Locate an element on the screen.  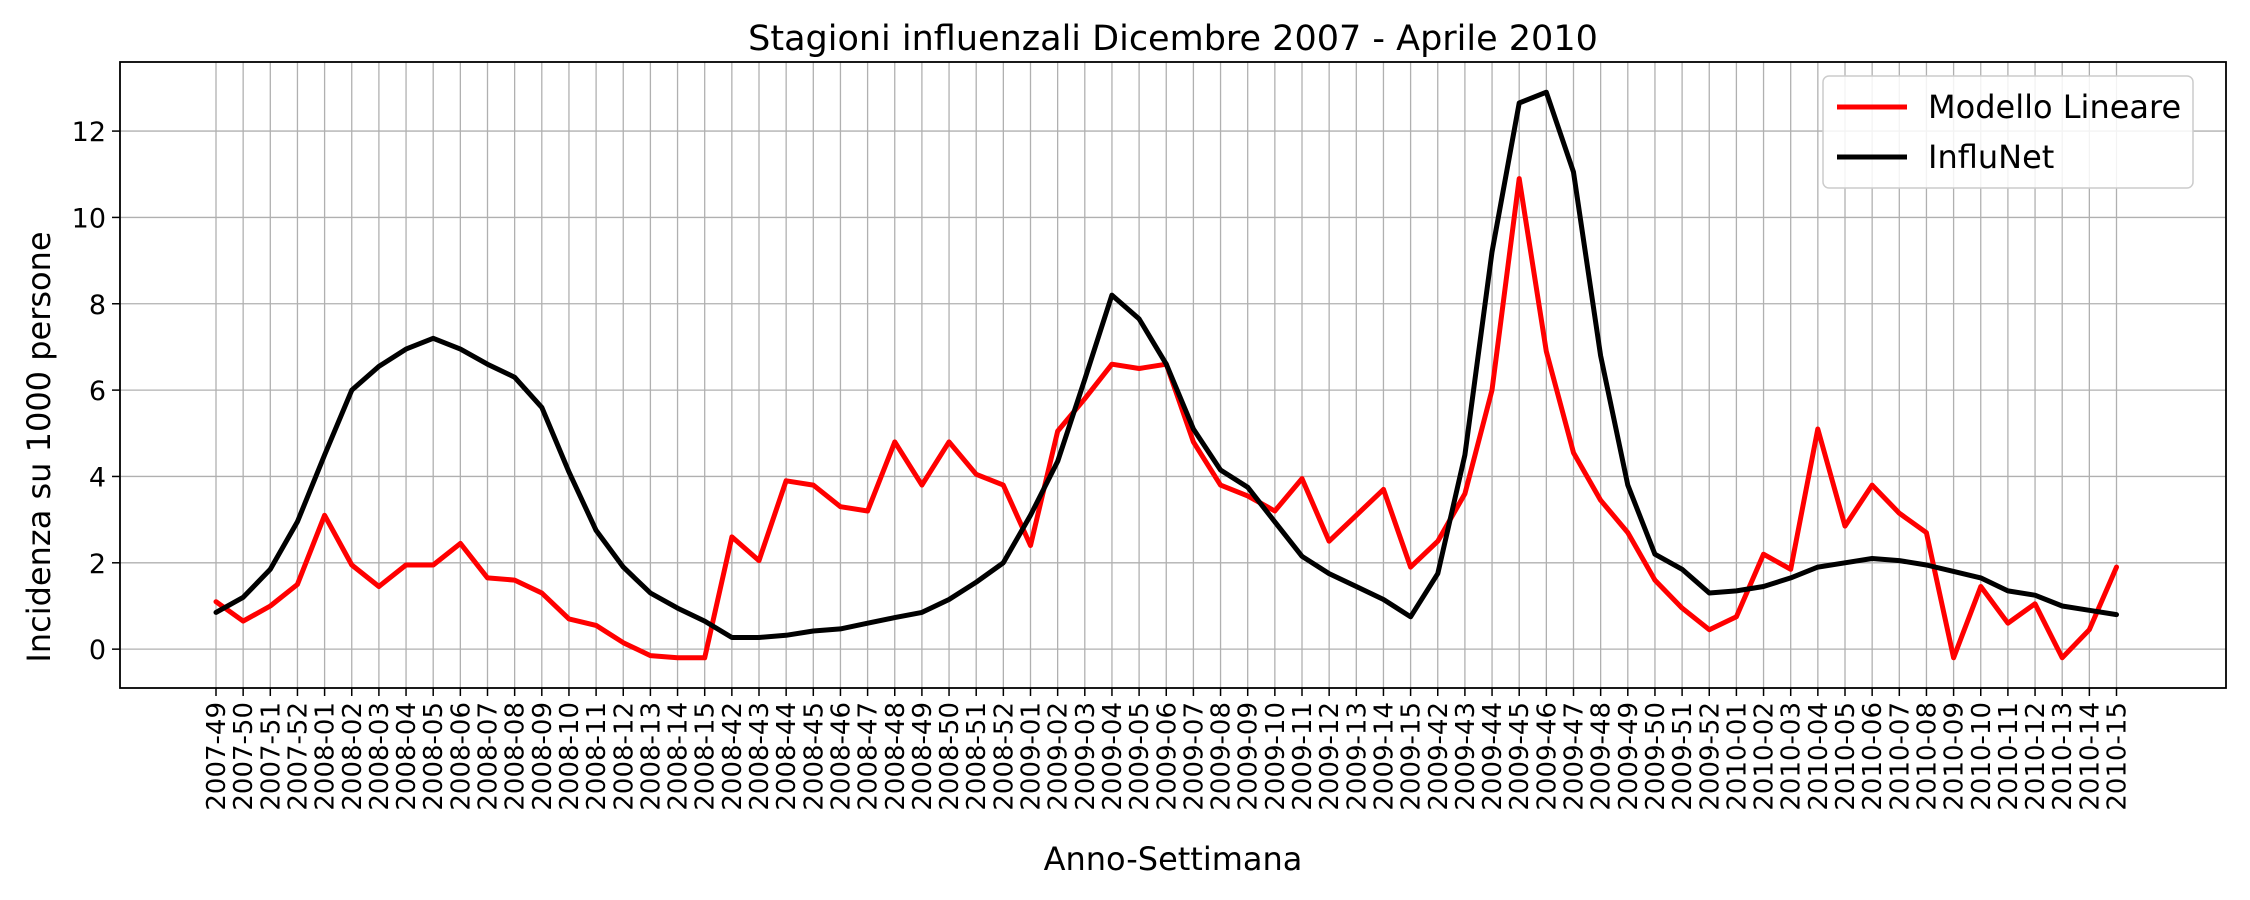
legend-label-influnet: InfluNet is located at coordinates (1991, 157).